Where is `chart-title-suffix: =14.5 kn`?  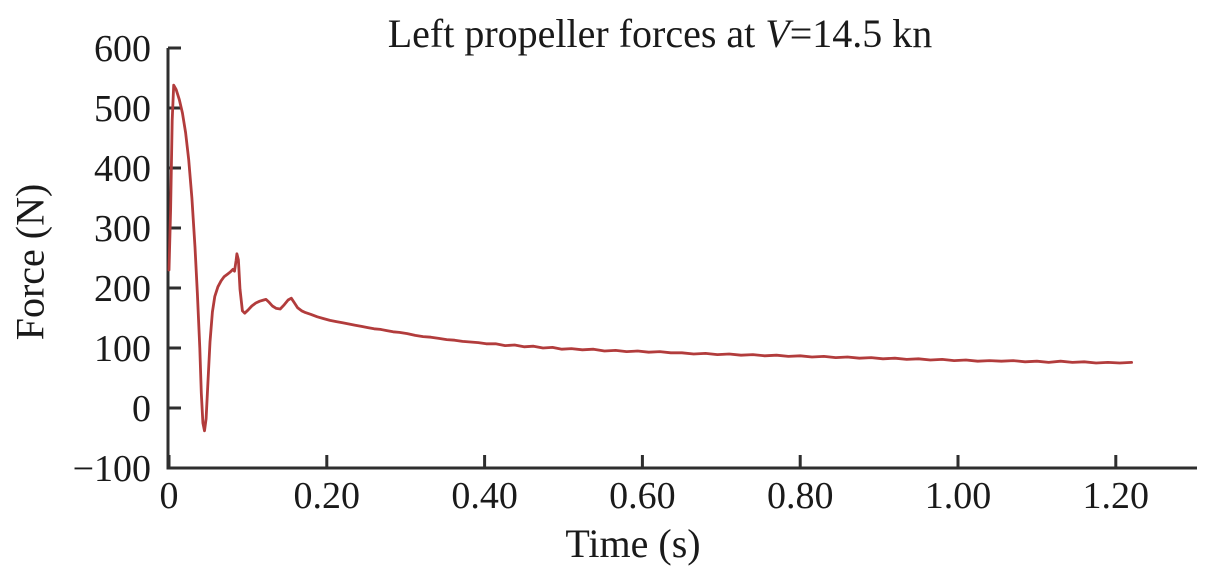 chart-title-suffix: =14.5 kn is located at coordinates (861, 33).